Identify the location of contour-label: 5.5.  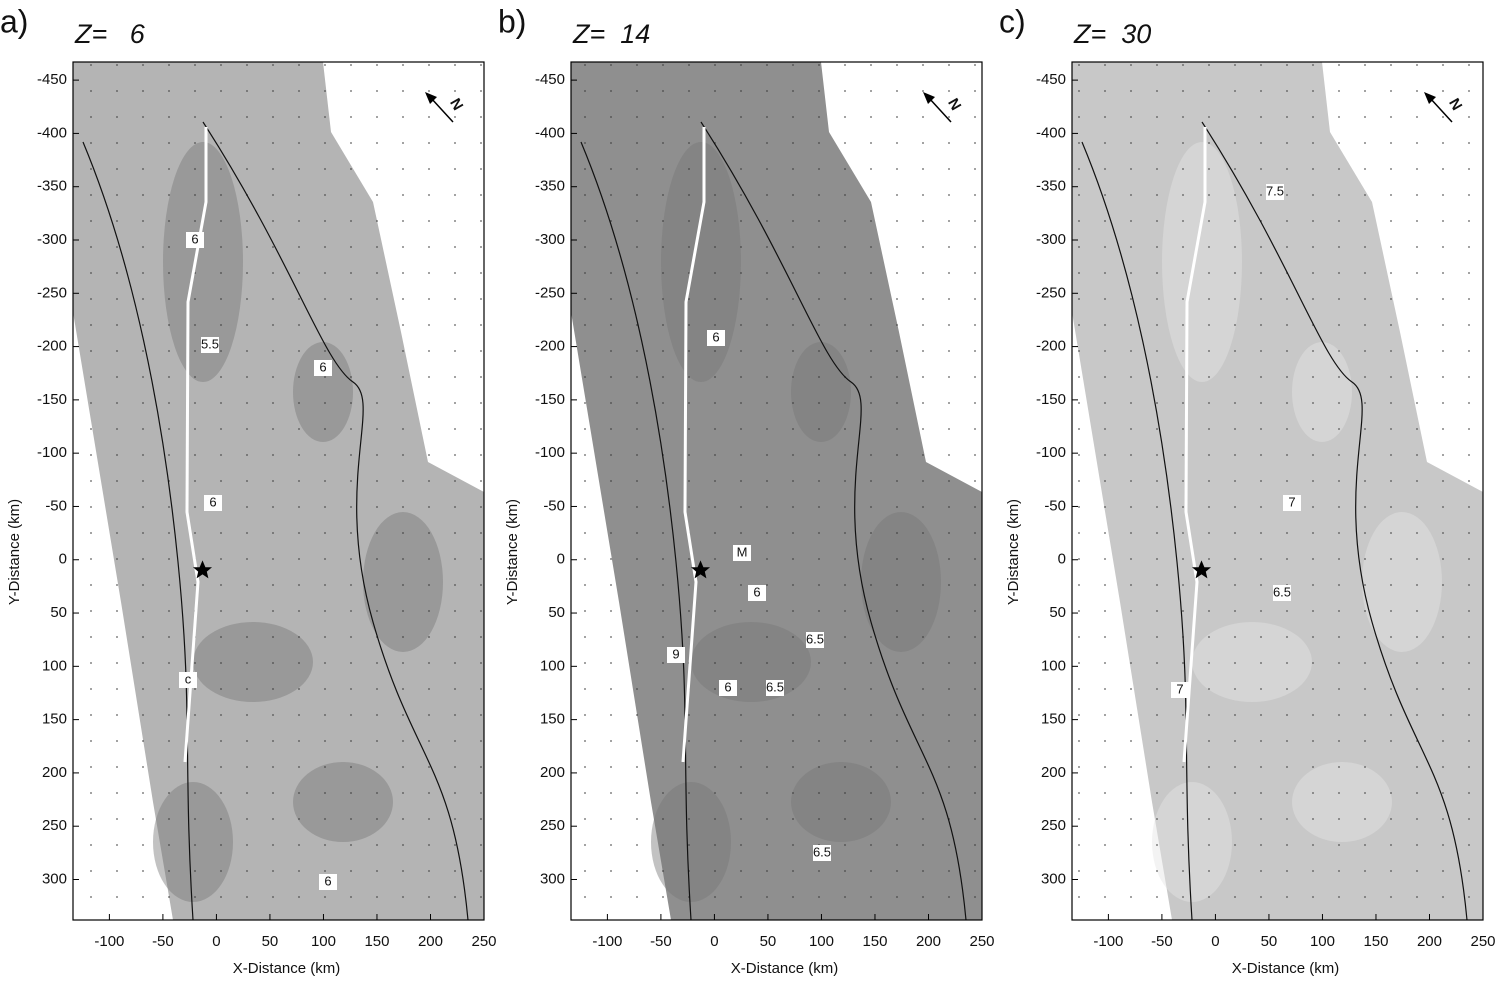
(210, 343).